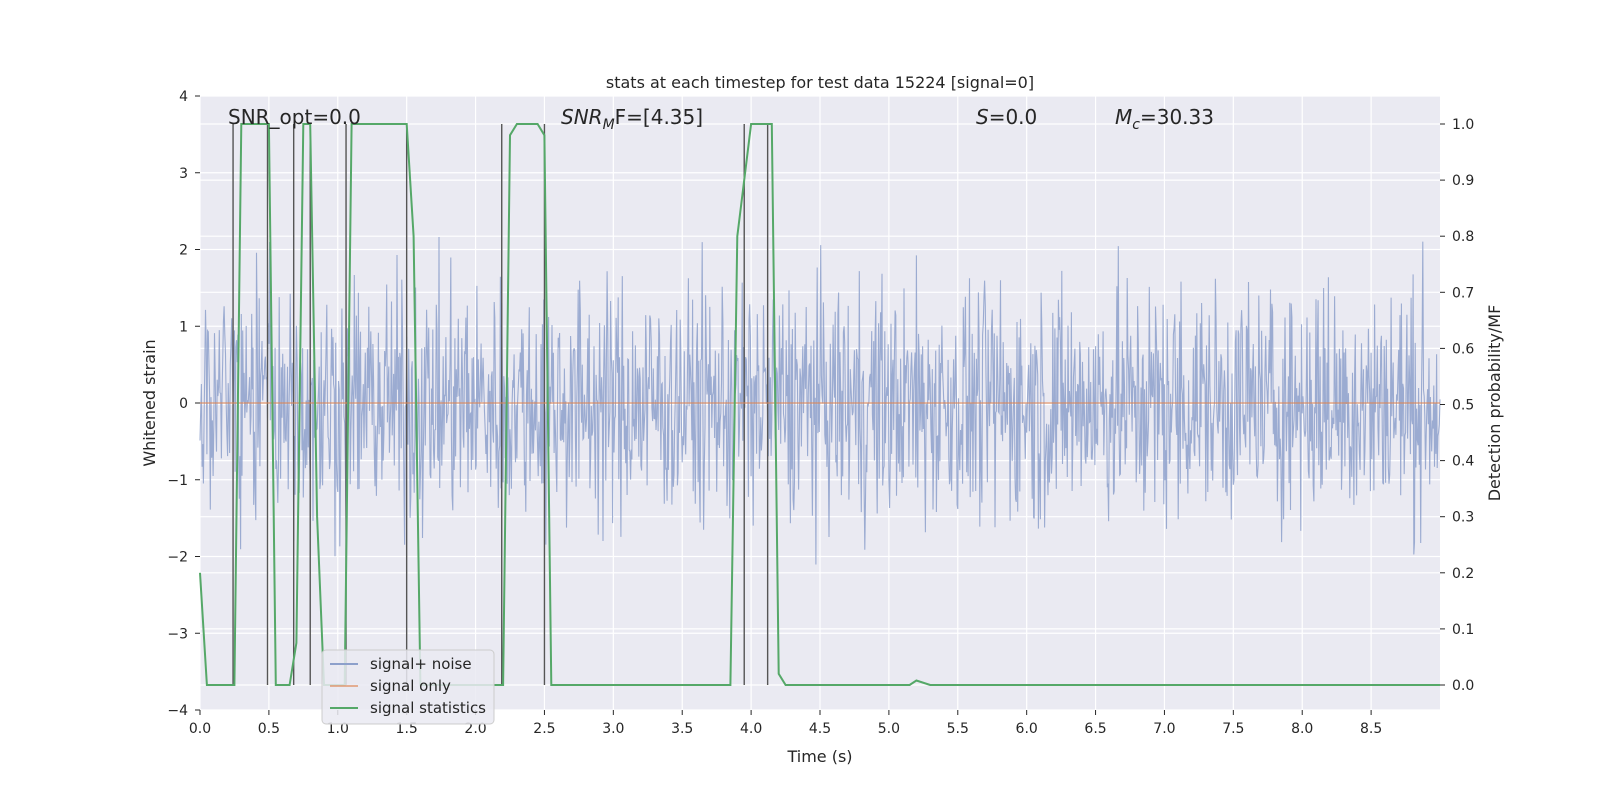  What do you see at coordinates (294, 117) in the screenshot?
I see `annotation-snr-opt: SNR_opt=0.0` at bounding box center [294, 117].